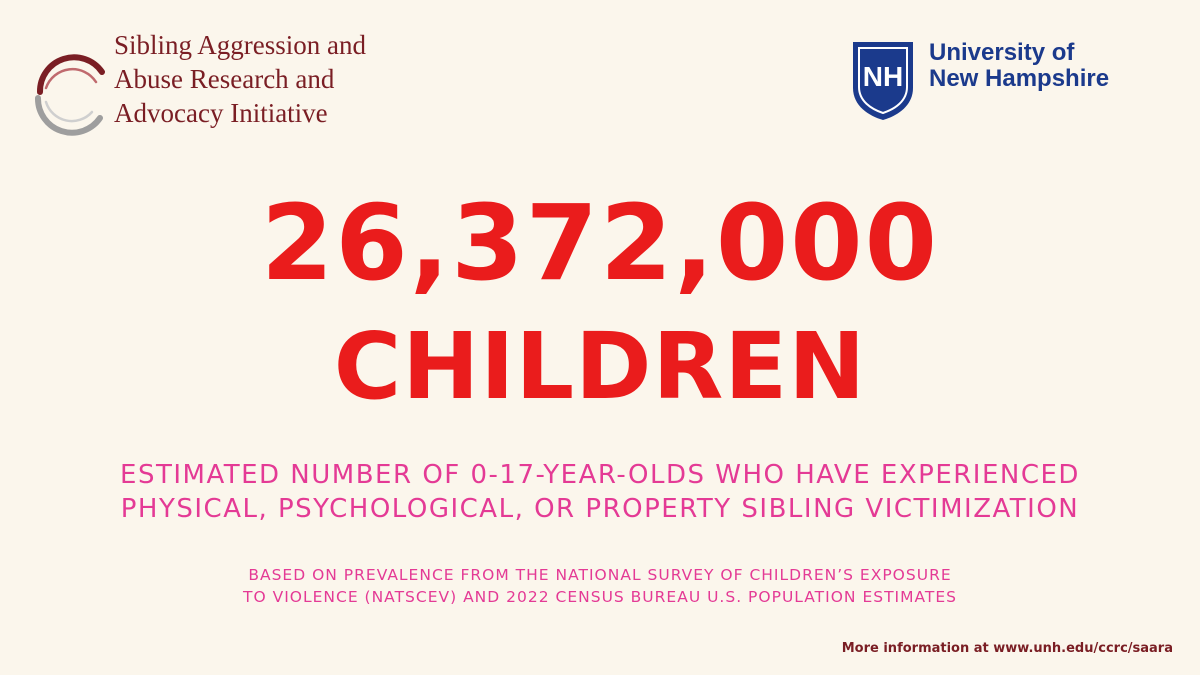 The width and height of the screenshot is (1200, 675). What do you see at coordinates (600, 243) in the screenshot?
I see `headline-number: 26,372,000` at bounding box center [600, 243].